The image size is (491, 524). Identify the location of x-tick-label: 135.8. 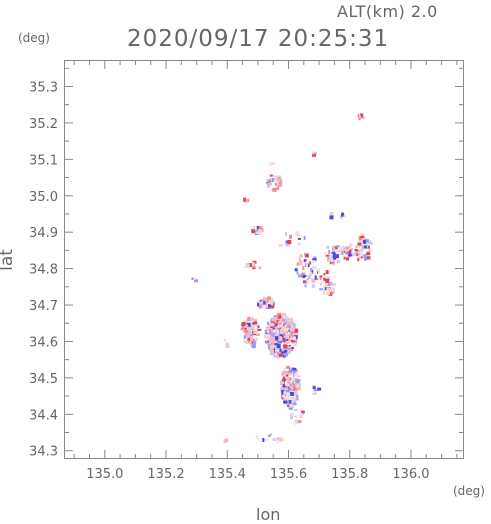
(349, 474).